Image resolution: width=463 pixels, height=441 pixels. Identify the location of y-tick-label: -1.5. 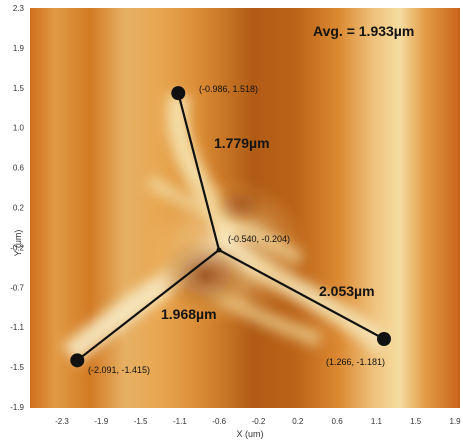
(17, 367).